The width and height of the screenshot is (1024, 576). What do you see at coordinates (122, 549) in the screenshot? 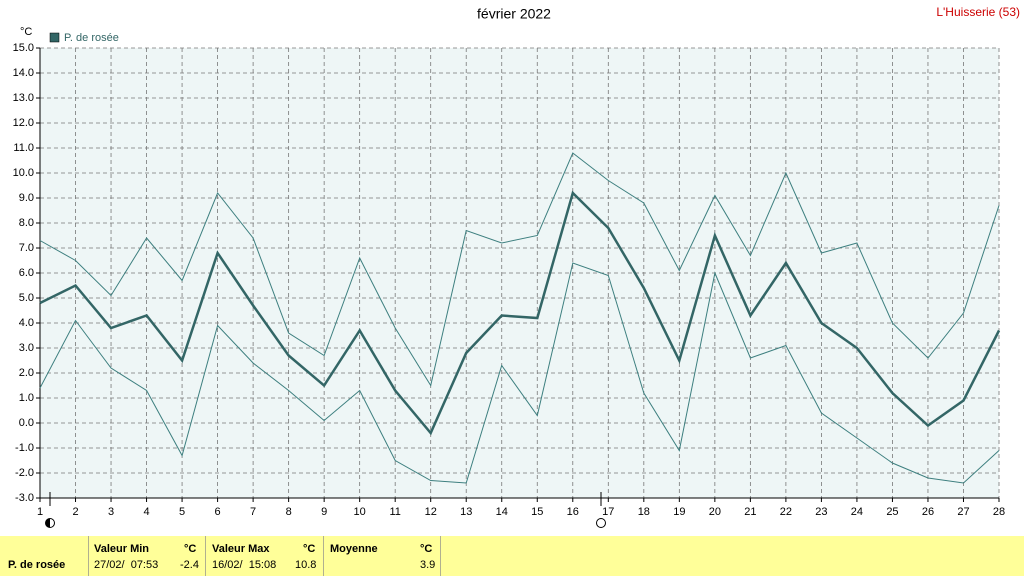
I see `header: Valeur Min` at bounding box center [122, 549].